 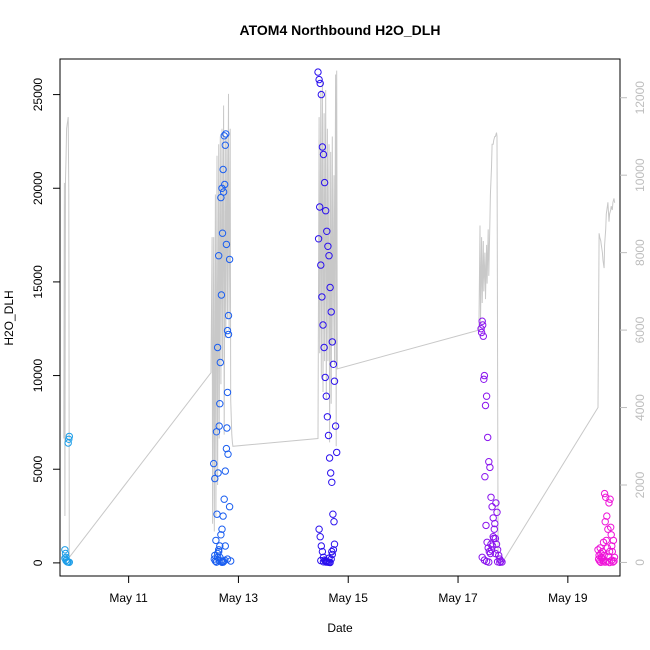 I want to click on y-axis-label: H2O_DLH, so click(x=9, y=317).